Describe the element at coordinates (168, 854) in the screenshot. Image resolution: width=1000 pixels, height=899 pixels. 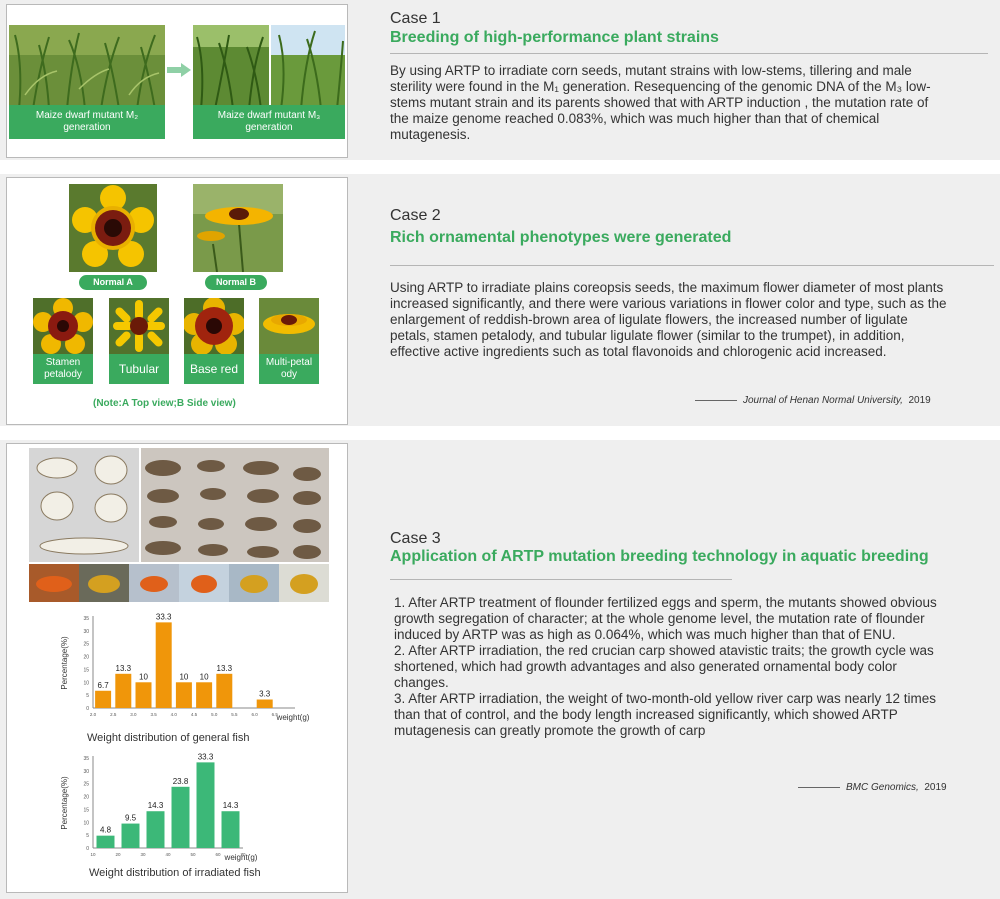
I see `x-tick-label: 40` at that location.